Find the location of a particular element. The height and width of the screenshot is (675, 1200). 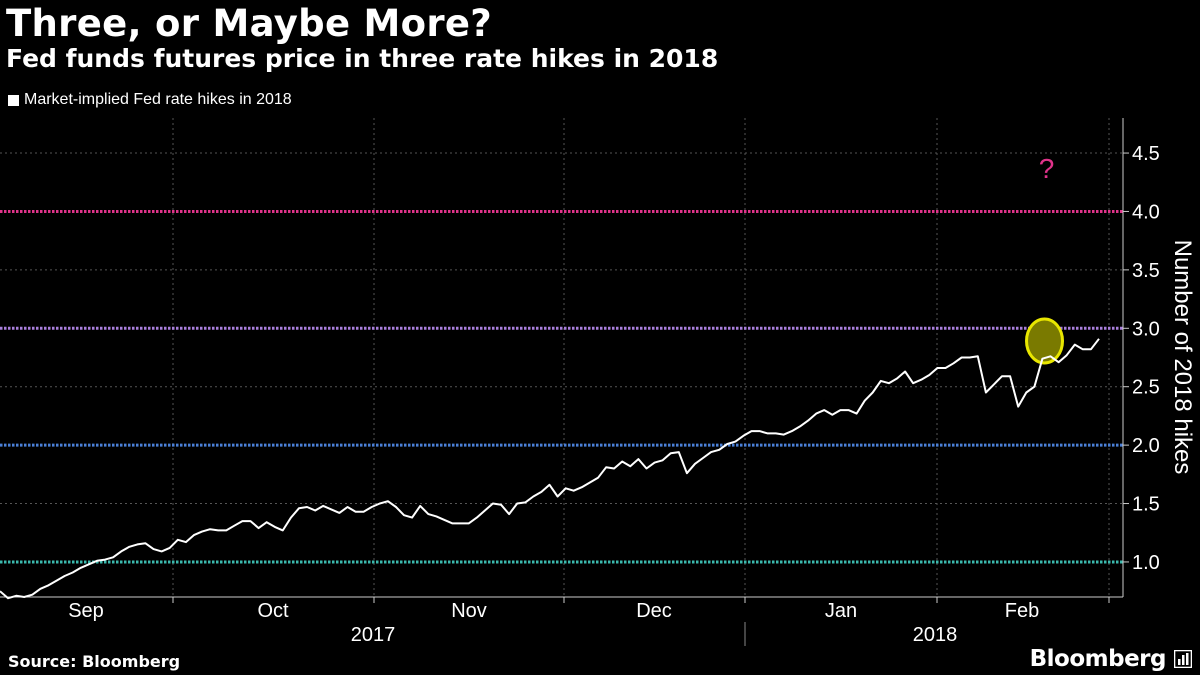

legend: Market-implied Fed rate hikes in 2018 is located at coordinates (150, 100).